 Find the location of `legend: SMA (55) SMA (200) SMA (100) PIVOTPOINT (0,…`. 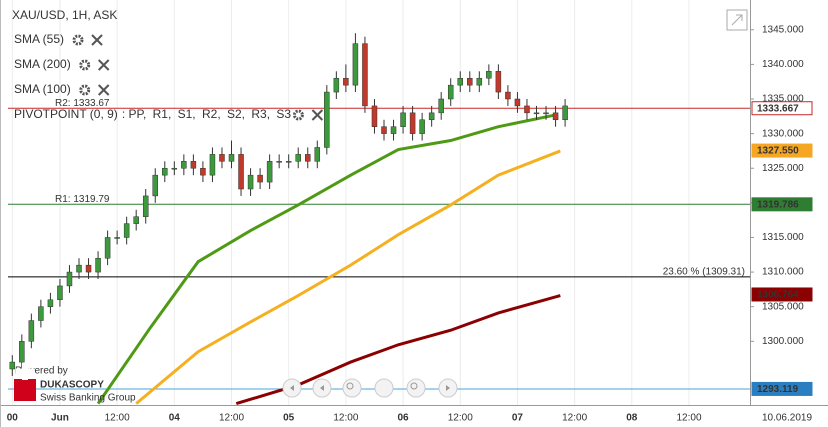

legend: SMA (55) SMA (200) SMA (100) PIVOTPOINT (0,… is located at coordinates (169, 76).